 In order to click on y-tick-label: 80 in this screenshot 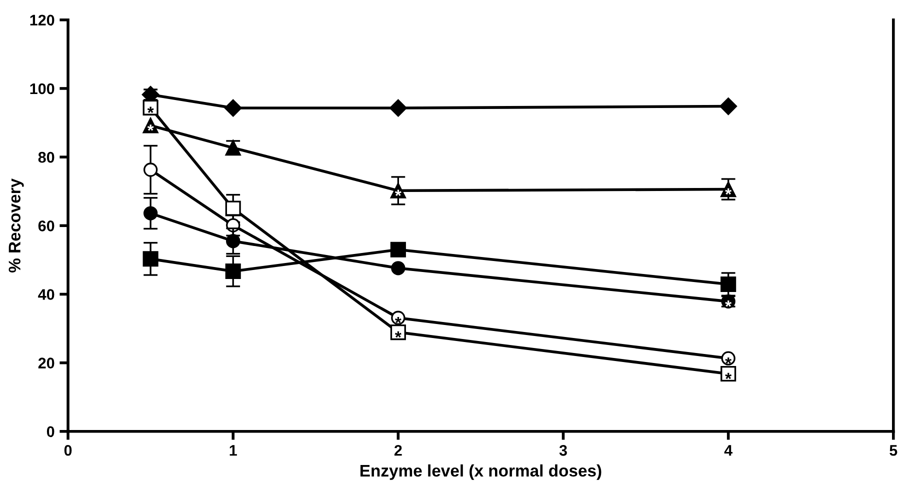, I will do `click(46, 157)`.